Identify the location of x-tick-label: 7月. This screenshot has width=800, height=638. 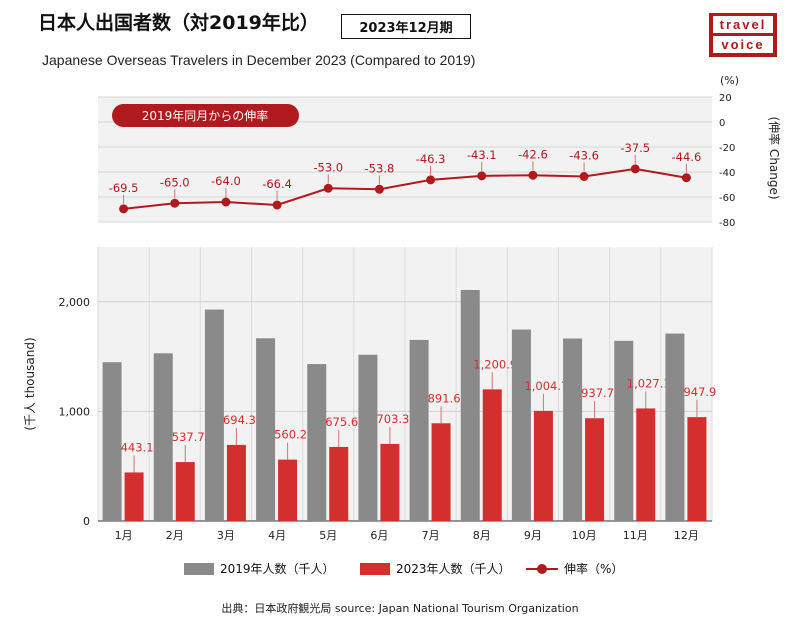
(431, 535).